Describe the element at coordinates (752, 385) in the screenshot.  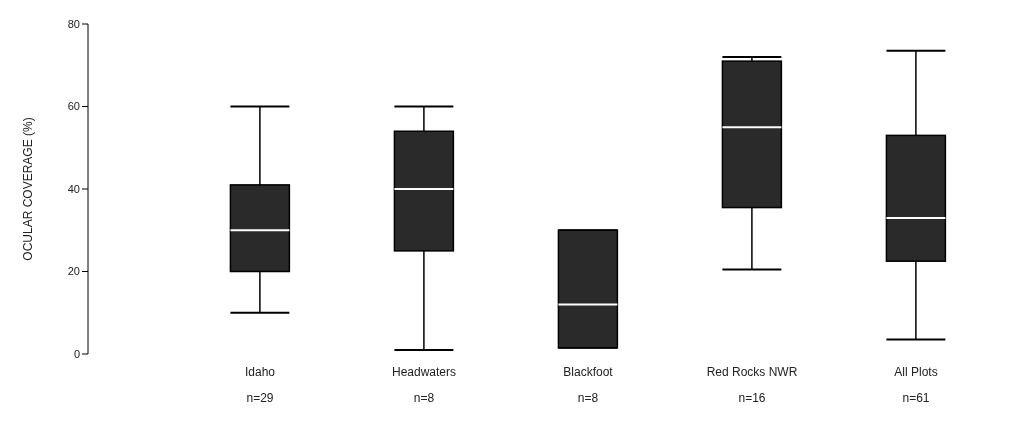
I see `x-tick-label: Red Rocks NWR n=16` at that location.